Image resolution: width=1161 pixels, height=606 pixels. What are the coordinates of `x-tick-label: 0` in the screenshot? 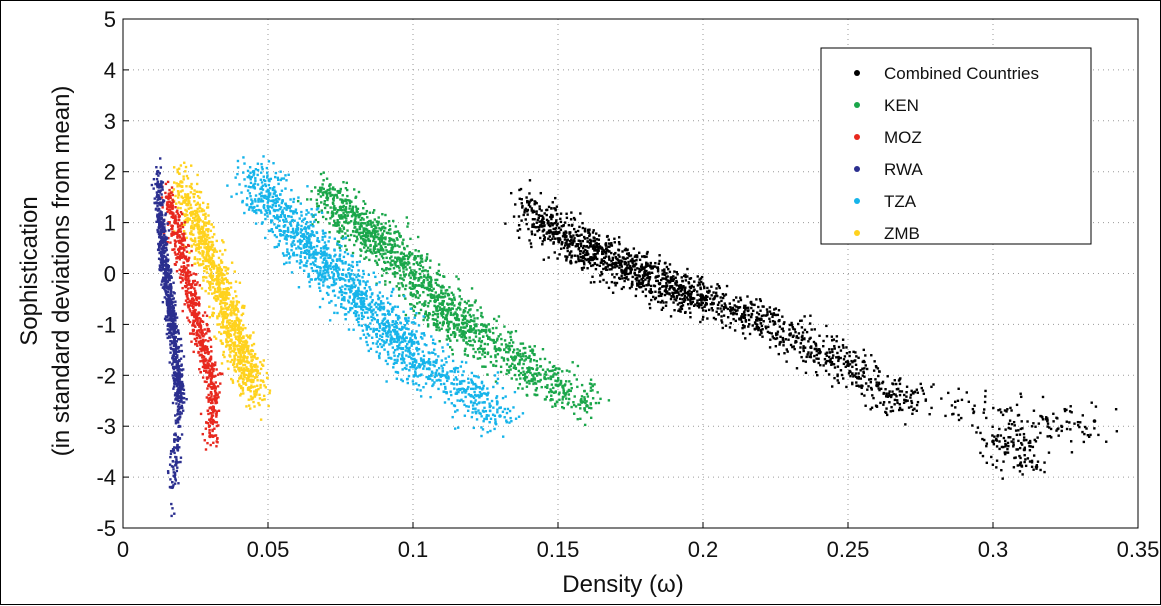 It's located at (123, 549).